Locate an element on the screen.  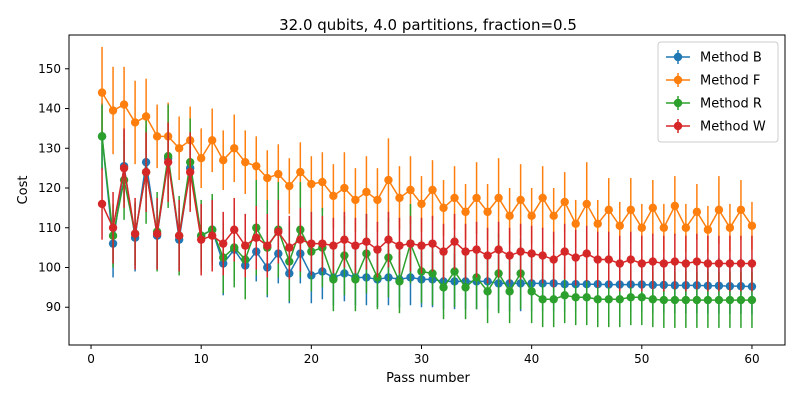
x-tick-label: 30 is located at coordinates (421, 359).